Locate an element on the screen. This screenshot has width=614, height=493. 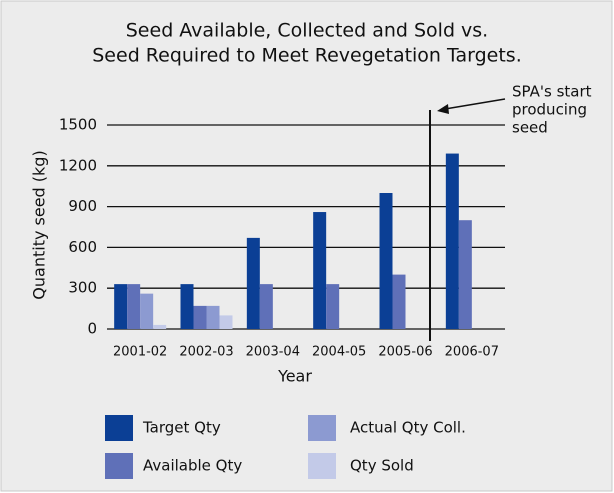
y-tick-label: 0 is located at coordinates (92, 329).